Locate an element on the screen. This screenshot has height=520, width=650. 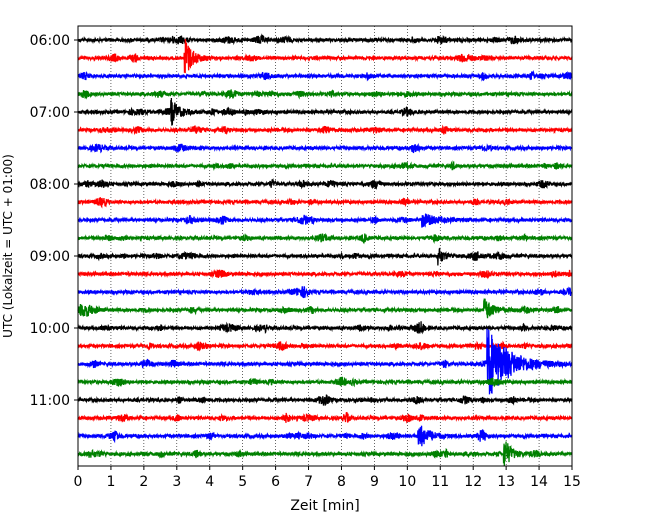
x-tick-label: 6 is located at coordinates (275, 482).